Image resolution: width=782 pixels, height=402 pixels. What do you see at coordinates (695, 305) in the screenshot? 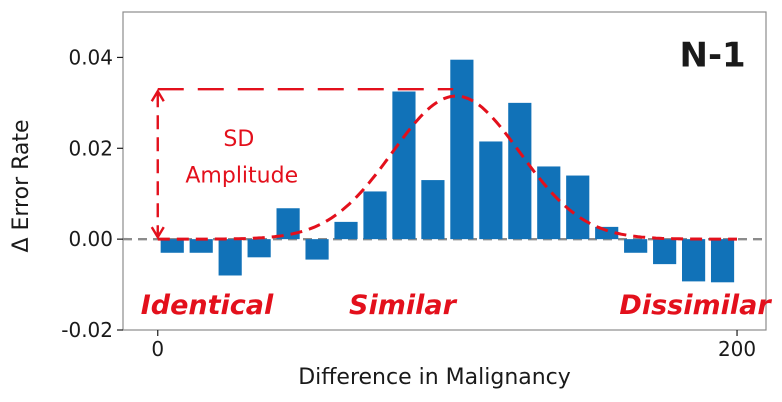
I see `region-label-dissimilar: Dissimilar` at bounding box center [695, 305].